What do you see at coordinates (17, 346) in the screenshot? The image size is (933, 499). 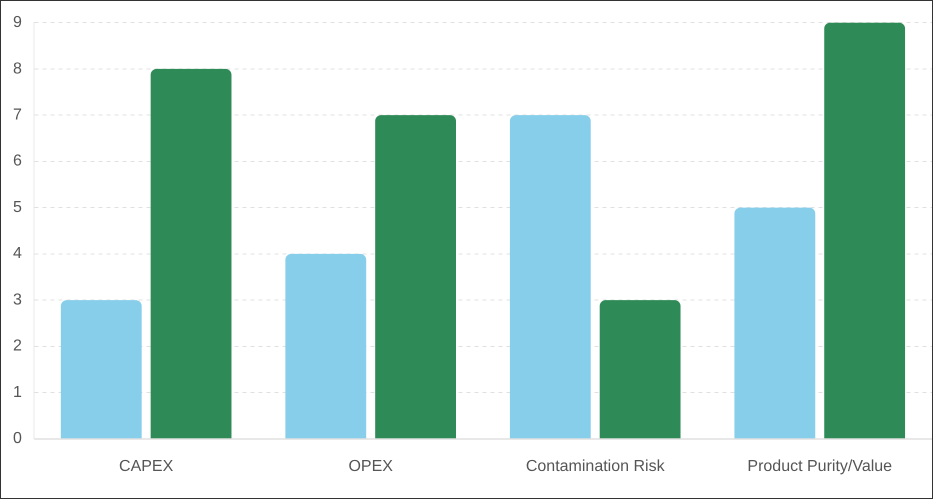 I see `y-tick-label: 2` at bounding box center [17, 346].